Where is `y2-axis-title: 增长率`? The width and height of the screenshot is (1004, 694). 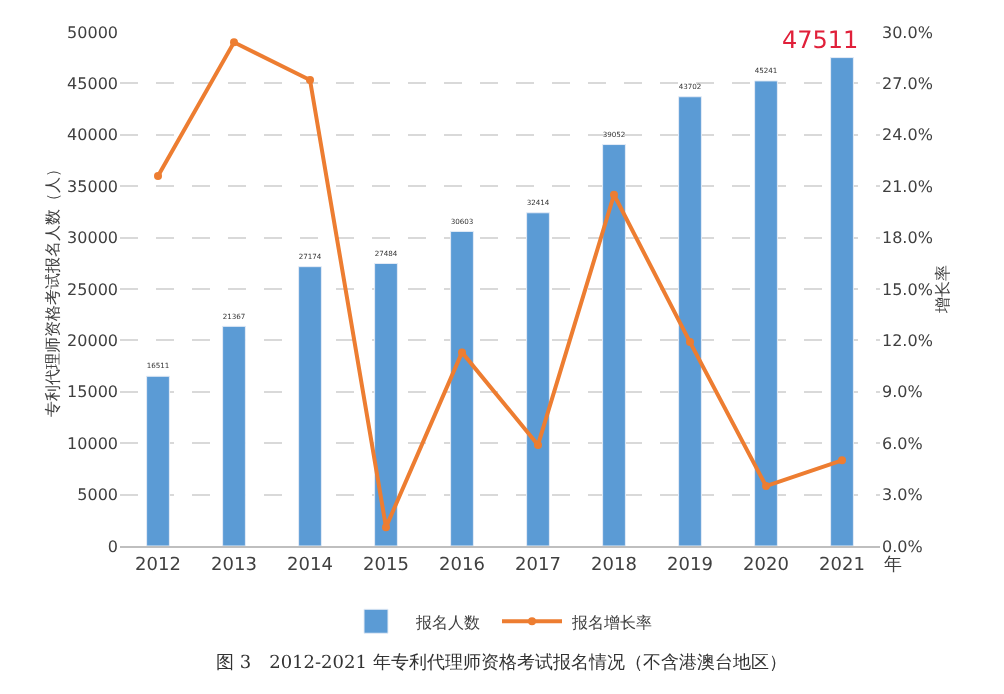 y2-axis-title: 增长率 is located at coordinates (942, 290).